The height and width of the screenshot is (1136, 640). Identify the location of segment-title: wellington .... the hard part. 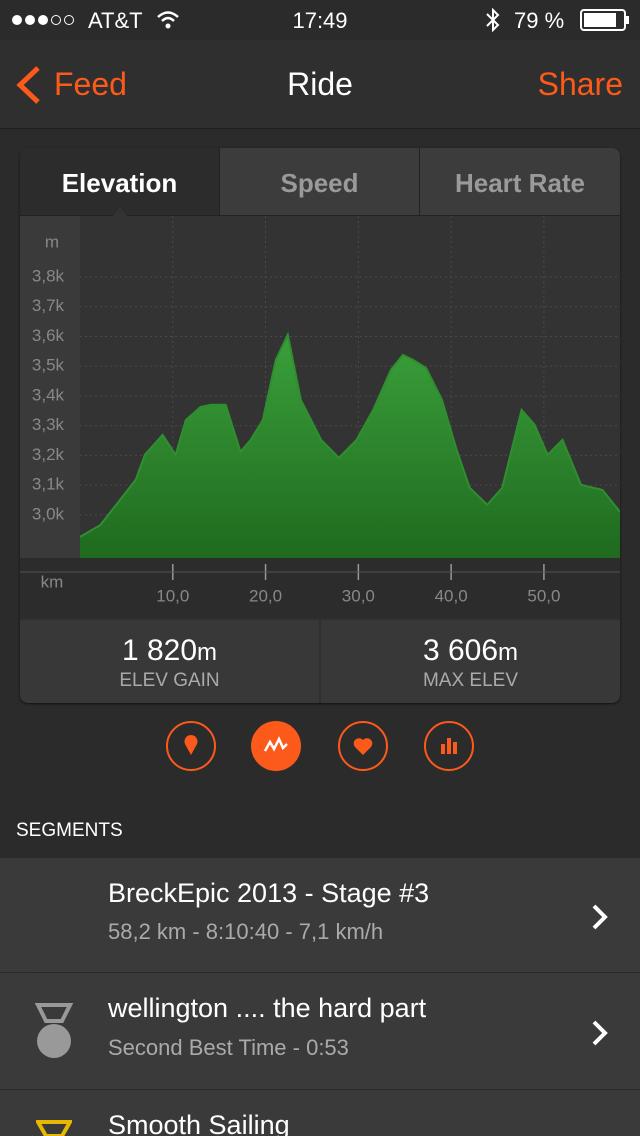
(267, 1008).